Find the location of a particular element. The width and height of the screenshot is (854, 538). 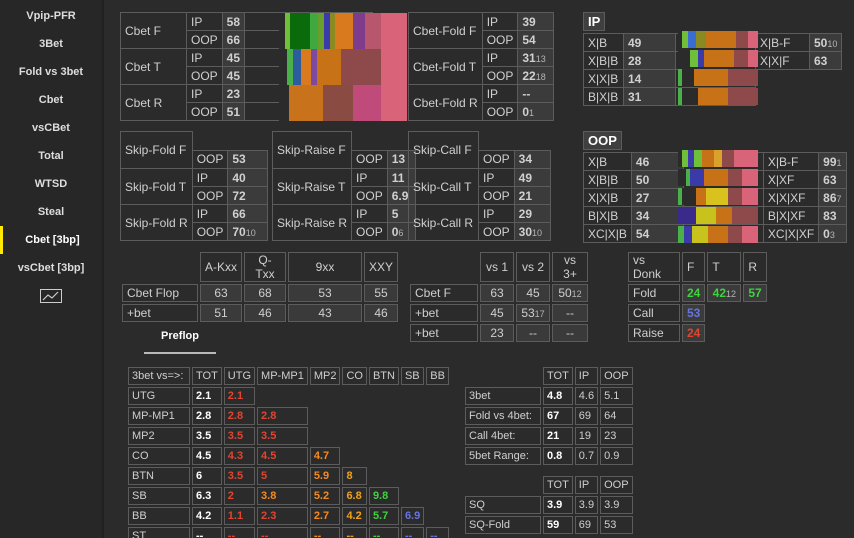

cbetfold-f-oop: 54 is located at coordinates (536, 39).